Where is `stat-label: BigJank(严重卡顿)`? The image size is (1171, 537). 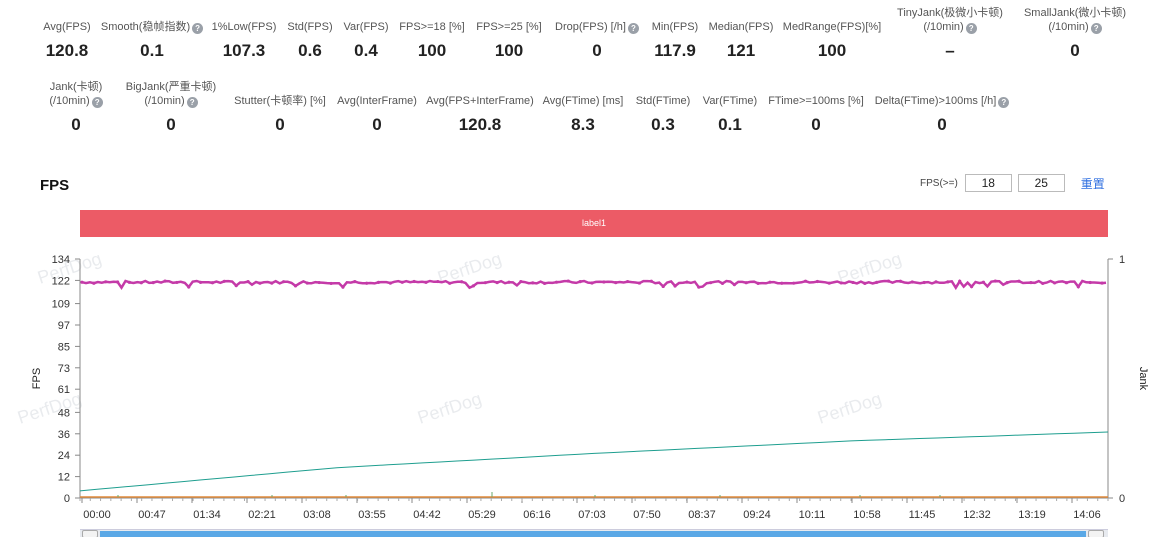 stat-label: BigJank(严重卡顿) is located at coordinates (171, 87).